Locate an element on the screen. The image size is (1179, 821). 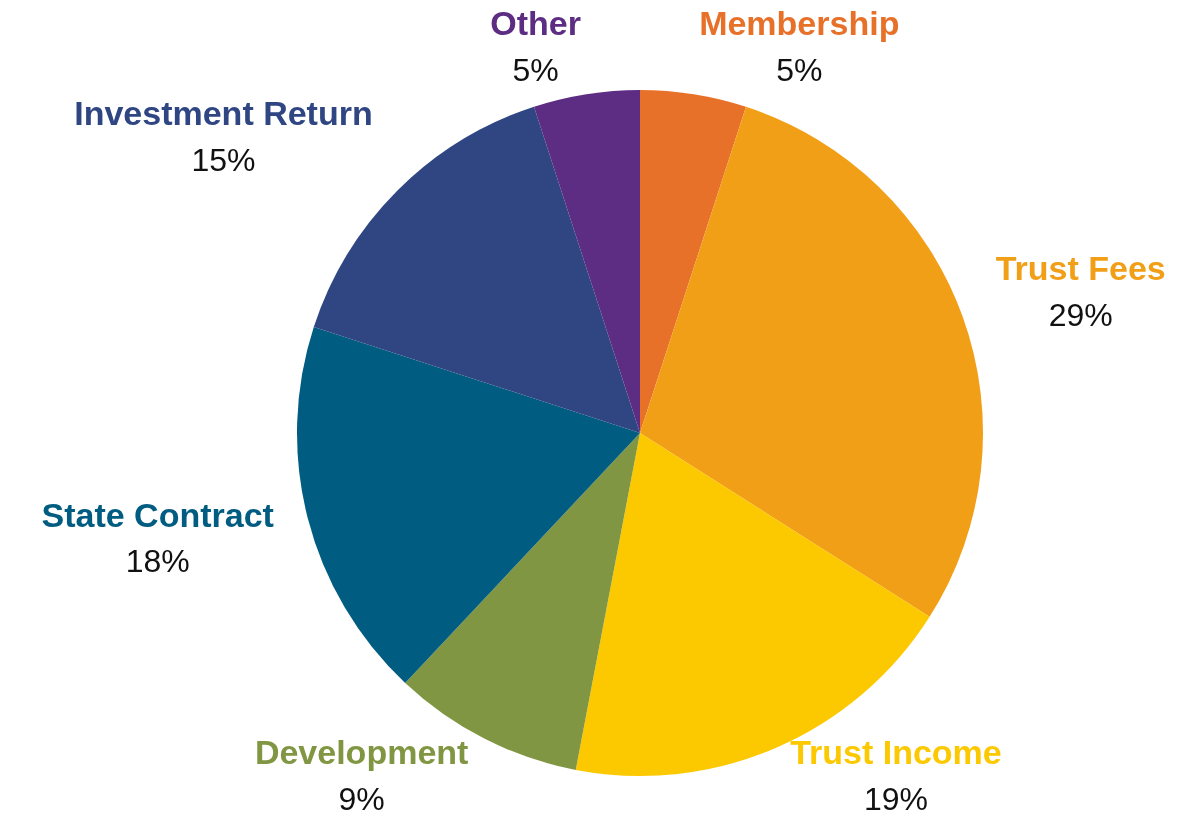
slice-label: Trust Fees is located at coordinates (1080, 268).